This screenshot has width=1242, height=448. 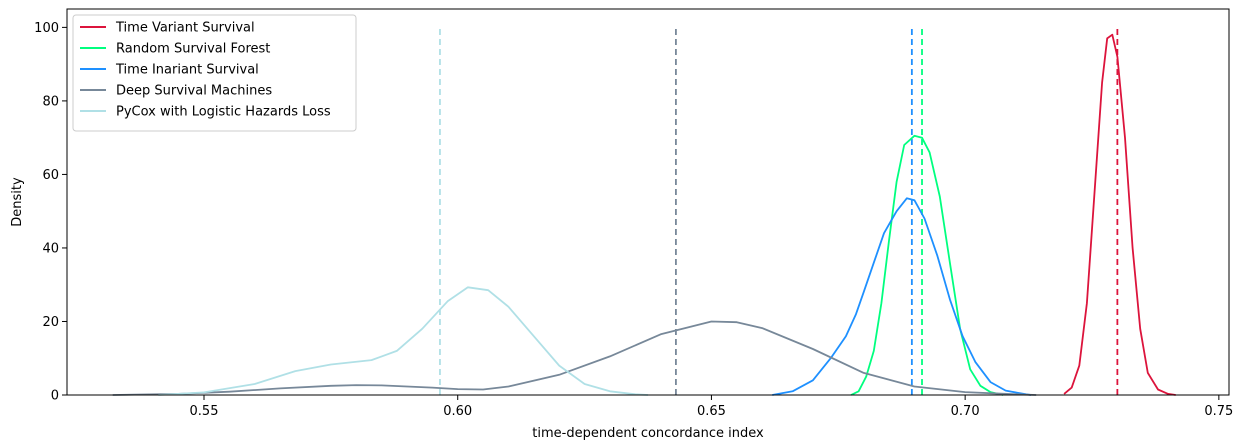 I want to click on y-tick-label: 0, so click(x=55, y=396).